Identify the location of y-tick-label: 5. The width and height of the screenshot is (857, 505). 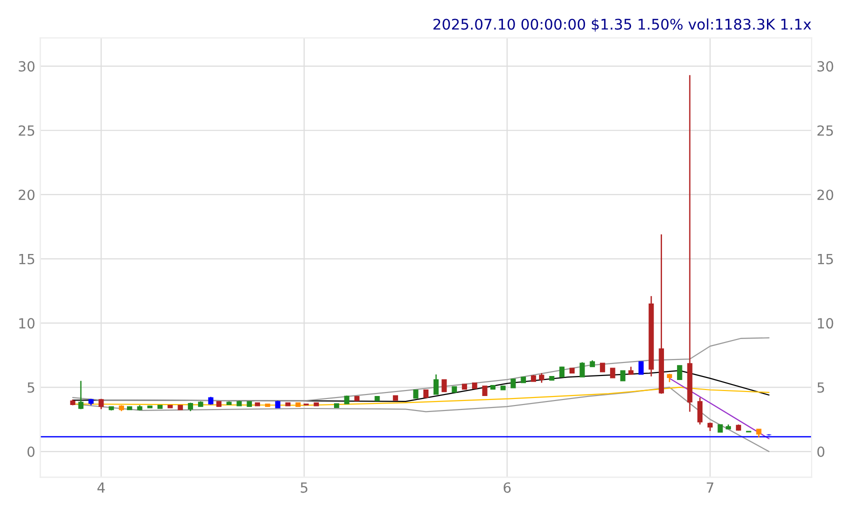
(31, 387).